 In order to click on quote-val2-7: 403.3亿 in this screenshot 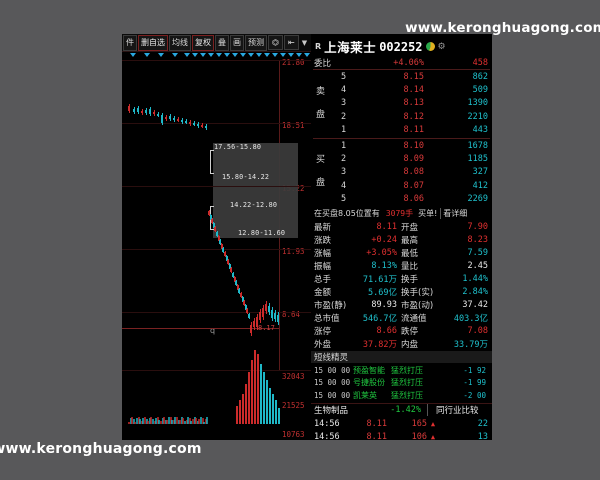, I will do `click(470, 318)`.